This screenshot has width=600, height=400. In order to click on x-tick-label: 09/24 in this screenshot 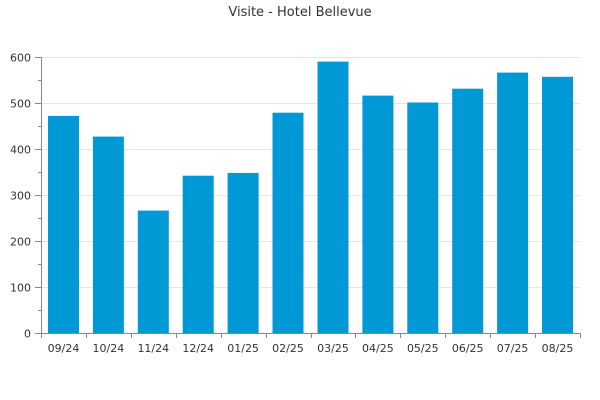, I will do `click(64, 348)`.